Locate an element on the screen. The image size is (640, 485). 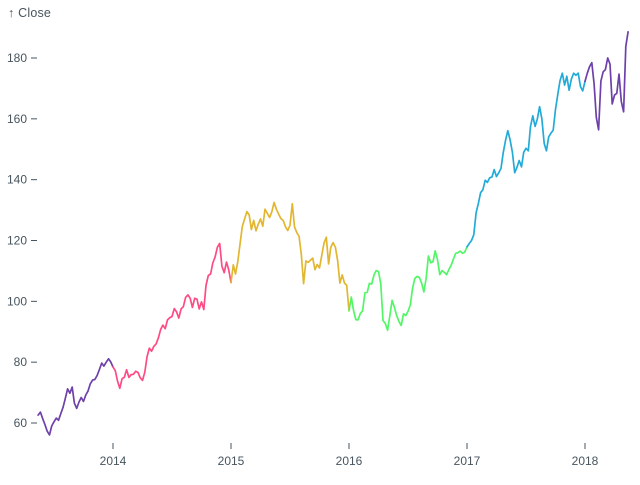
y-tick-label: 160 is located at coordinates (17, 119).